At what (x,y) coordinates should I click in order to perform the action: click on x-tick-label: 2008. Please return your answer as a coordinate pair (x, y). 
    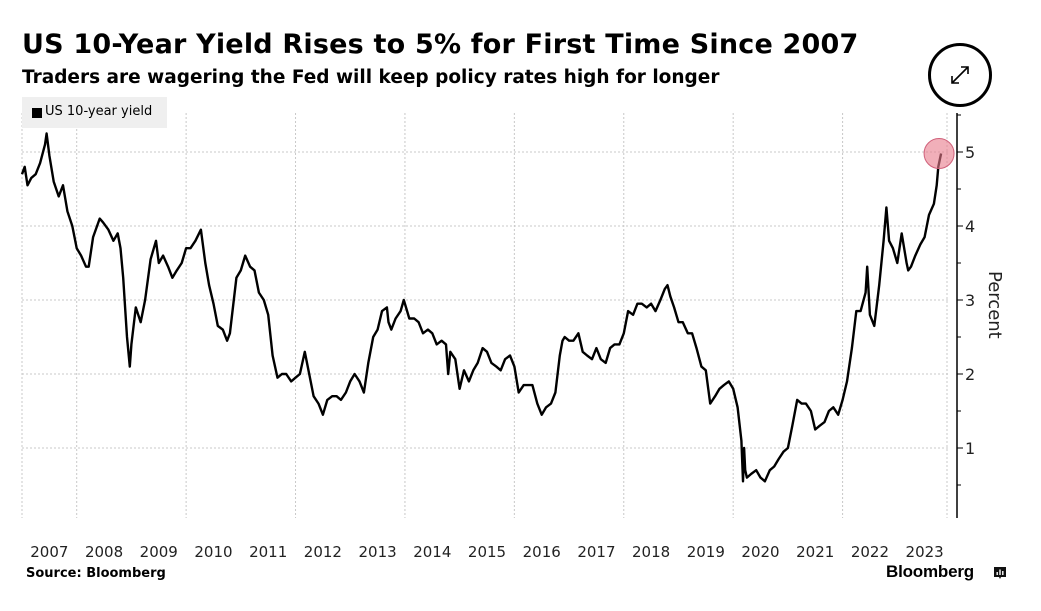
    Looking at the image, I should click on (104, 552).